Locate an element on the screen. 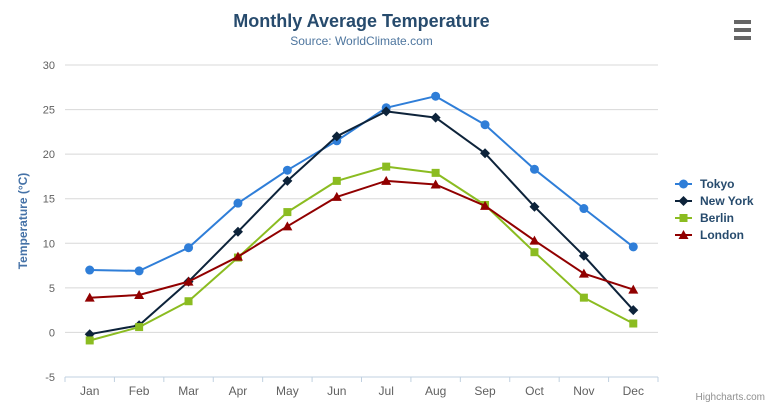 The width and height of the screenshot is (769, 416). y-tick-label: 10 is located at coordinates (49, 244).